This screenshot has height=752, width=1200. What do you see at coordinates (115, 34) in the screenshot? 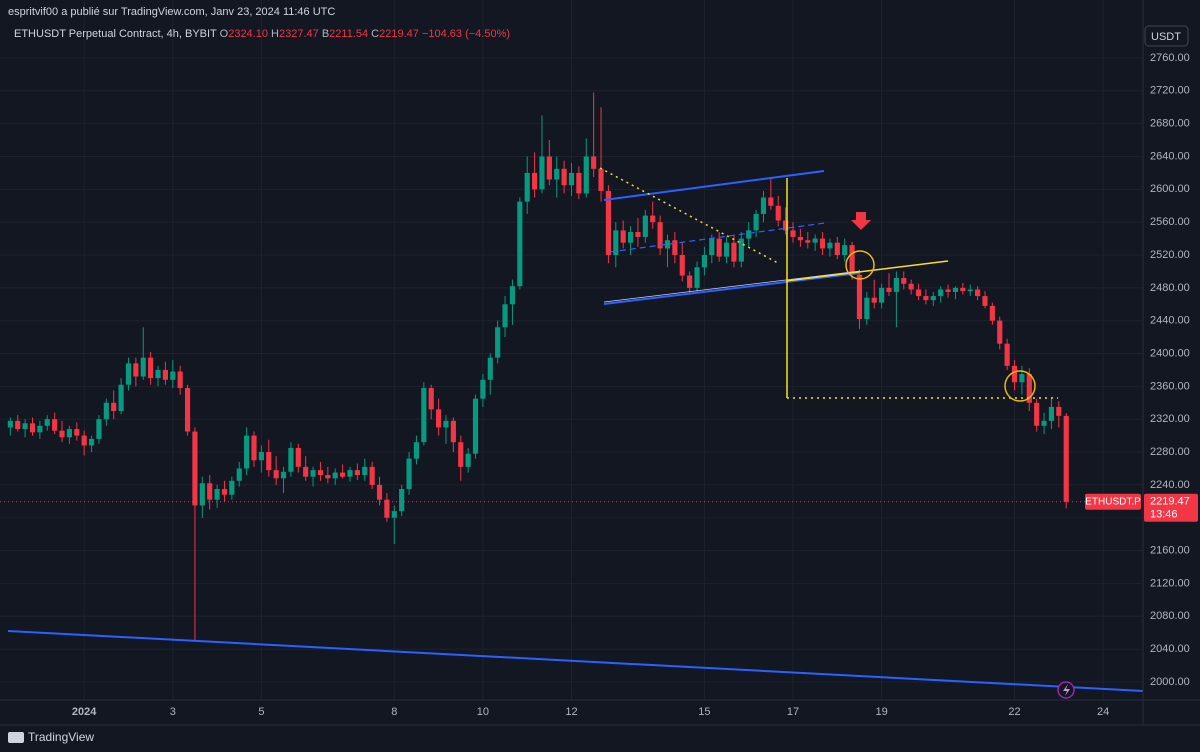
I see `symbol: ETHUSDT Perpetual Contract, 4h, BYBIT` at bounding box center [115, 34].